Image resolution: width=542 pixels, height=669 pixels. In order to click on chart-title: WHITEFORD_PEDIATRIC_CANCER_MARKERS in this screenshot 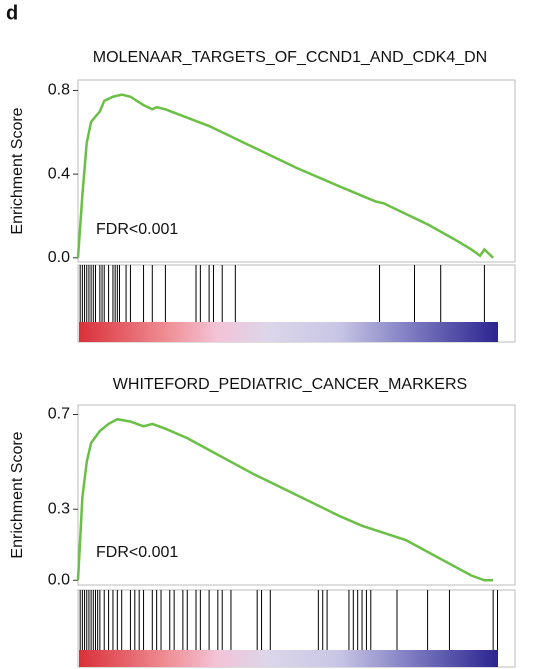, I will do `click(290, 384)`.